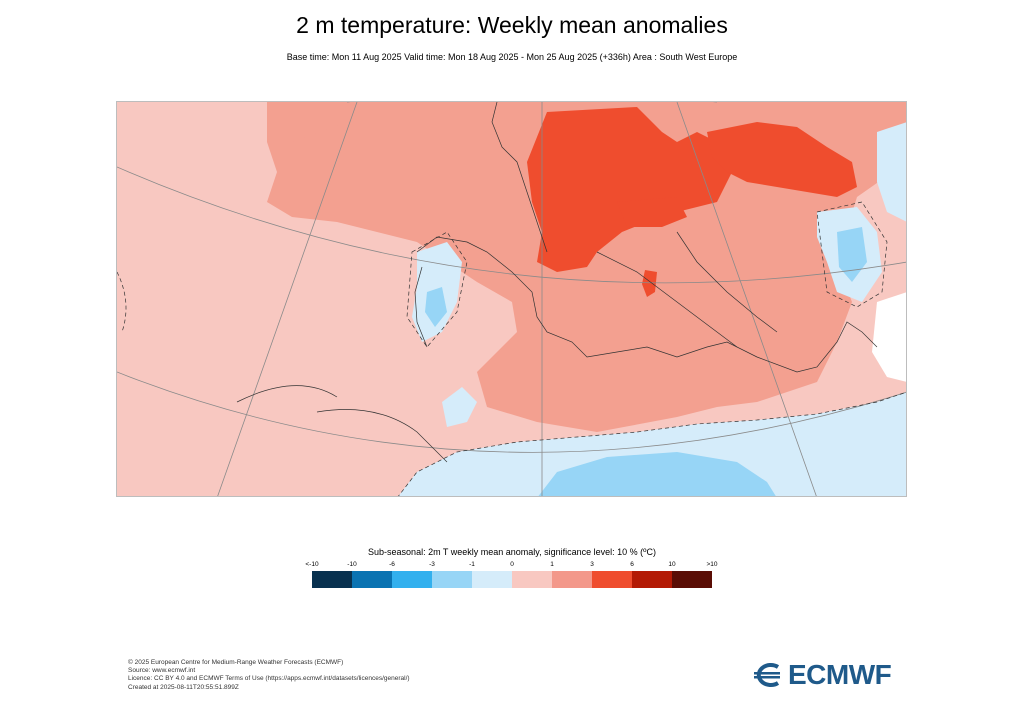 The height and width of the screenshot is (720, 1024). I want to click on legend-tick: -6, so click(392, 564).